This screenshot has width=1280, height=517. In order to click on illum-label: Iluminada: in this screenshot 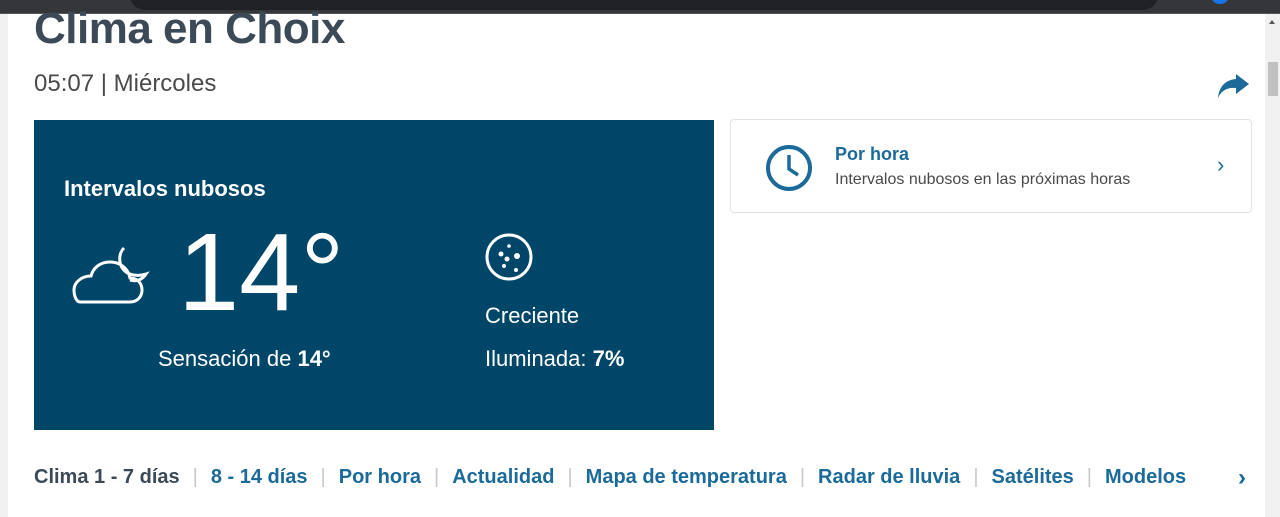, I will do `click(536, 358)`.